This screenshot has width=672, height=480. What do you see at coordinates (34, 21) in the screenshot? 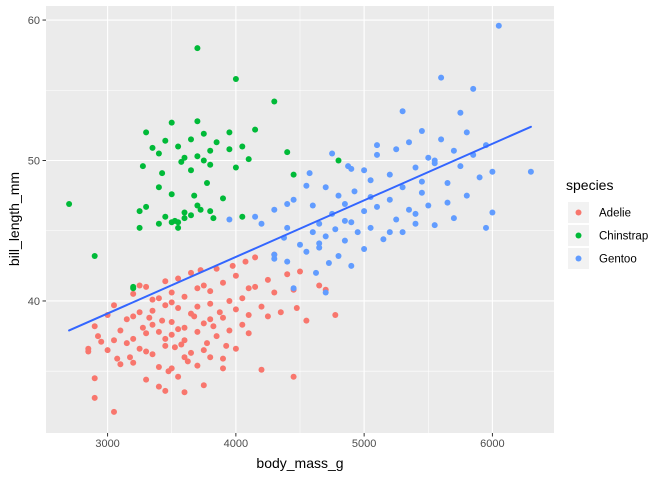
I see `y-tick-label: 60` at bounding box center [34, 21].